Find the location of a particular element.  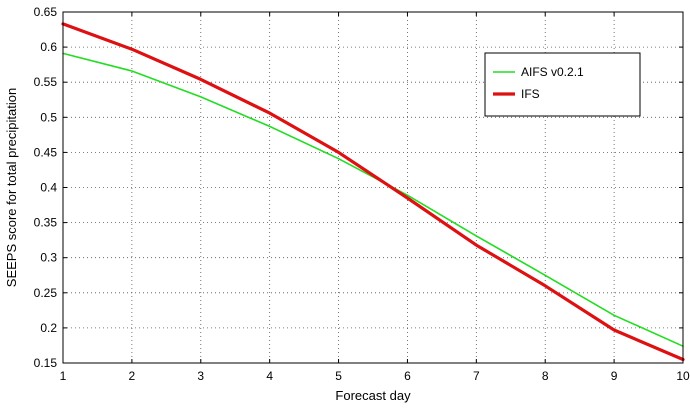

x-tick-label: 1 is located at coordinates (63, 376).